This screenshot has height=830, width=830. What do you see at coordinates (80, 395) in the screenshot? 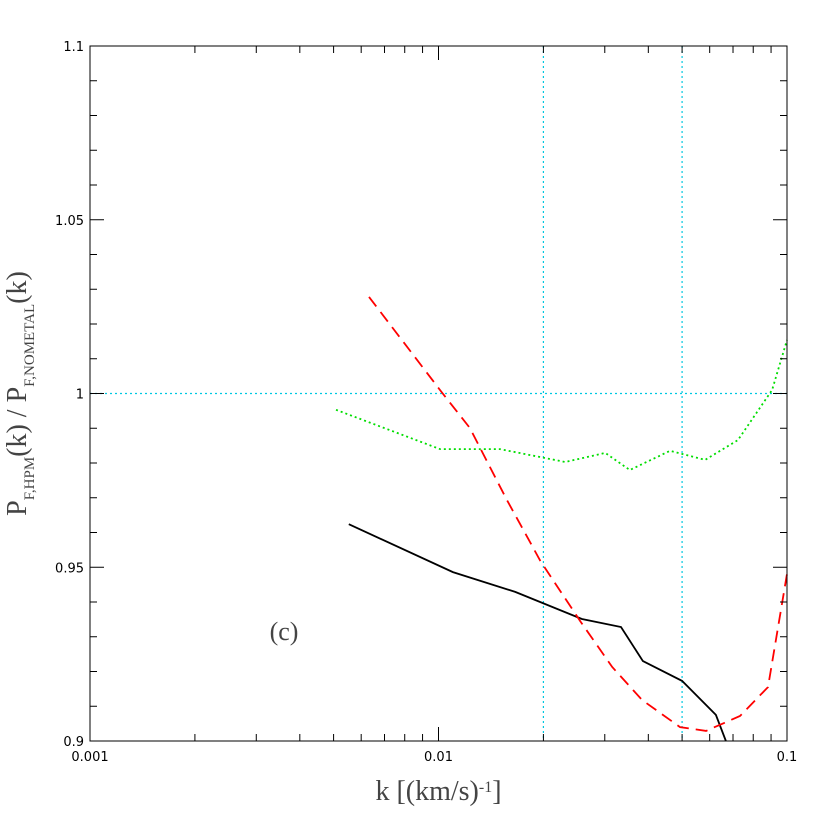
I see `y-tick-label: 1` at bounding box center [80, 395].